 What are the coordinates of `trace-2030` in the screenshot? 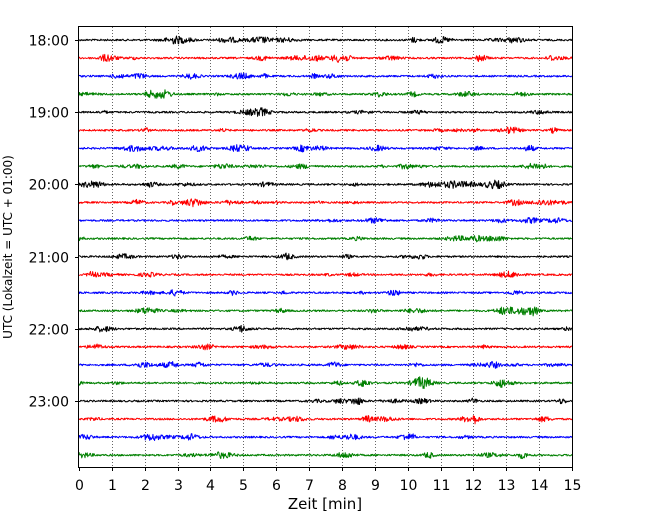 It's located at (325, 220).